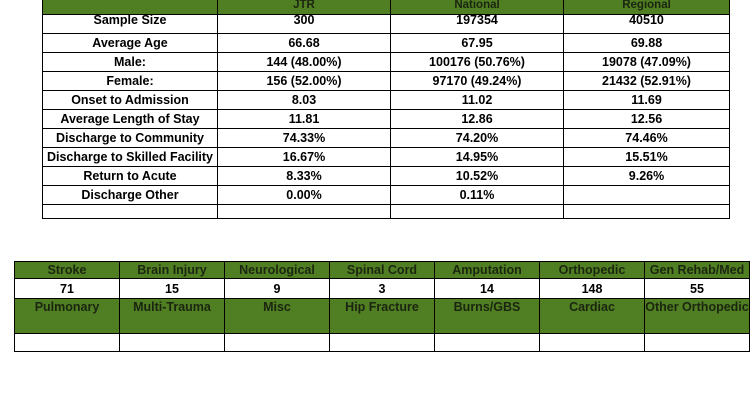 This screenshot has width=750, height=406. Describe the element at coordinates (477, 62) in the screenshot. I see `stats-cell-national: 100176 (50.76%)` at that location.